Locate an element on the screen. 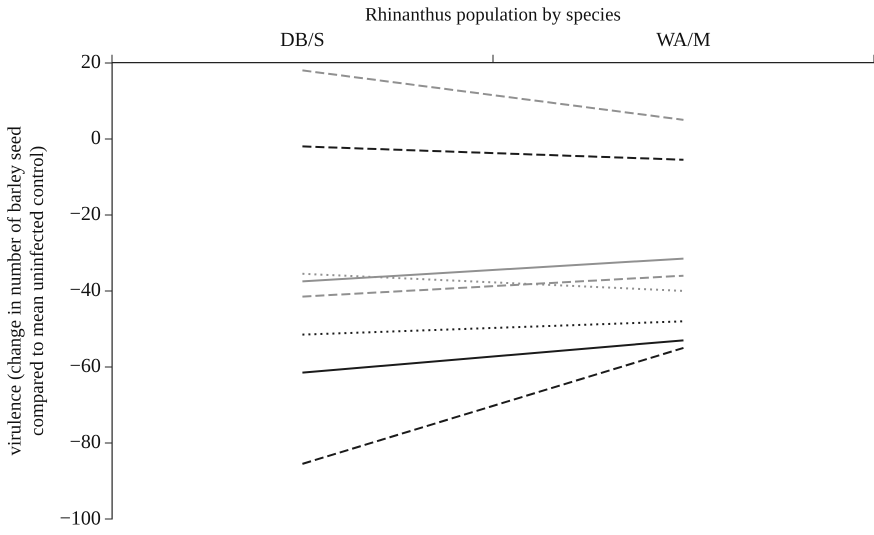 Image resolution: width=874 pixels, height=535 pixels. y-tick-label: −40 is located at coordinates (85, 290).